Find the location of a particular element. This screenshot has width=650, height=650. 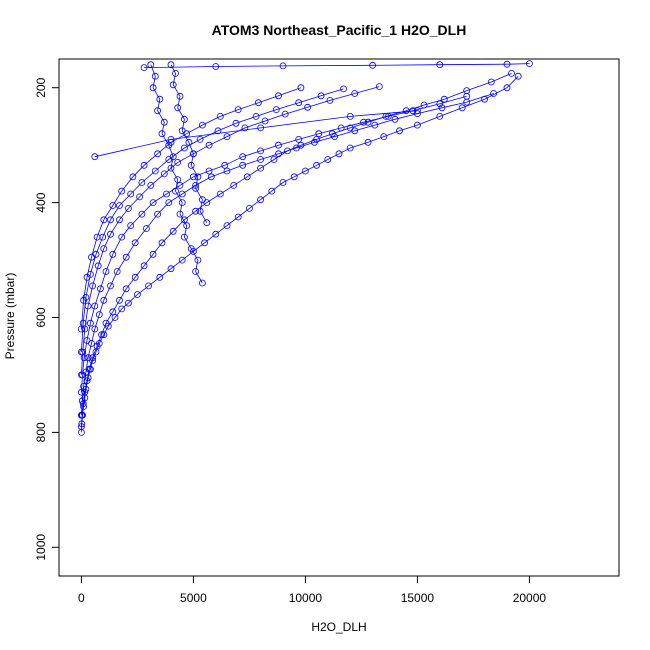

y-tick-label: 200 is located at coordinates (41, 87).